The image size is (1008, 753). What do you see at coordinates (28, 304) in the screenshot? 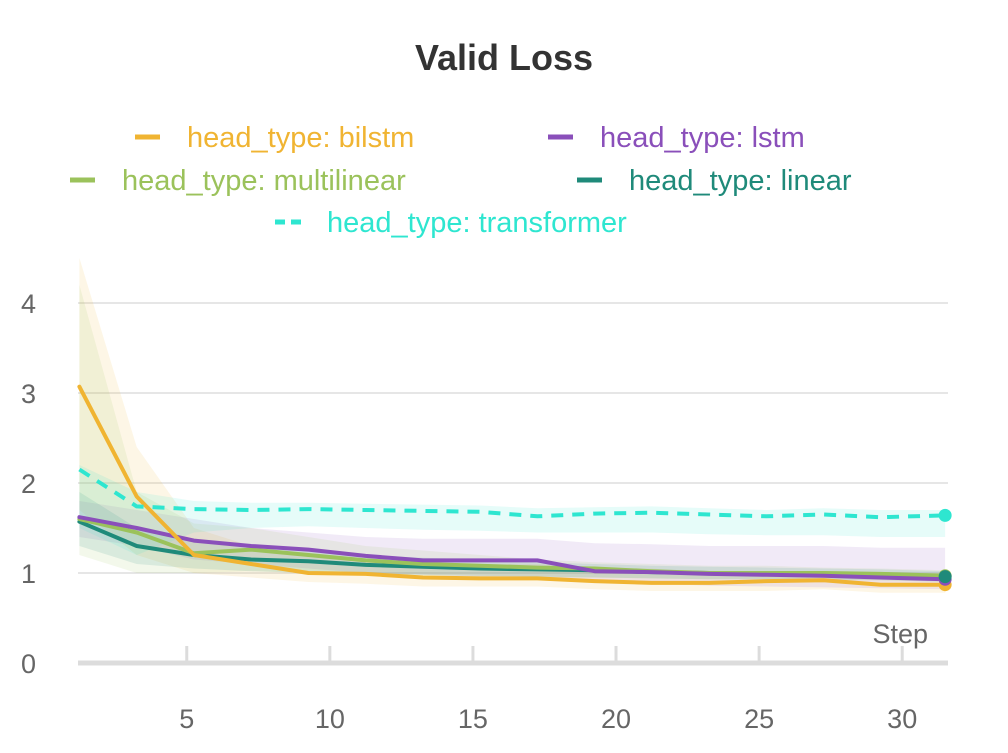
I see `y-tick-label: 4` at bounding box center [28, 304].